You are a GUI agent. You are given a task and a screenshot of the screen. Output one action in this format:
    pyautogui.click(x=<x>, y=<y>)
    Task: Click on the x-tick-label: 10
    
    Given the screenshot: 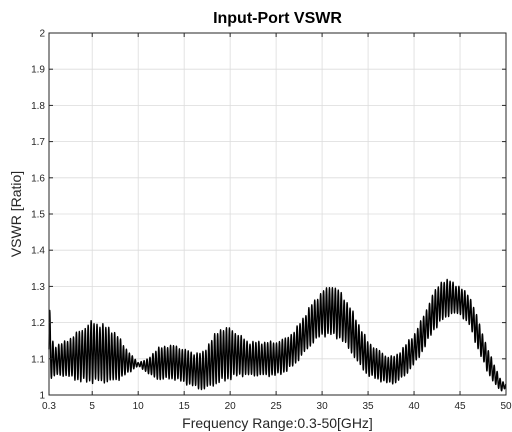 What is the action you would take?
    pyautogui.click(x=139, y=406)
    